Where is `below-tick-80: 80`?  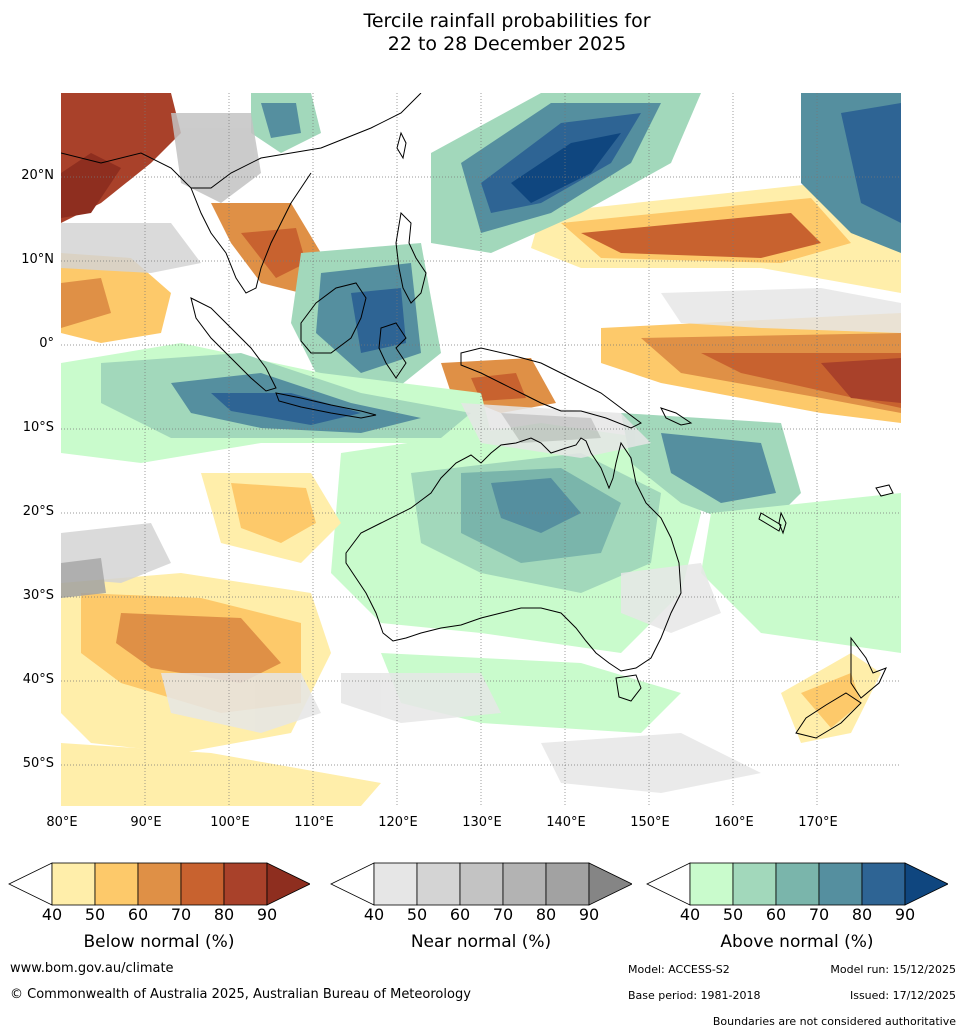 below-tick-80: 80 is located at coordinates (224, 914).